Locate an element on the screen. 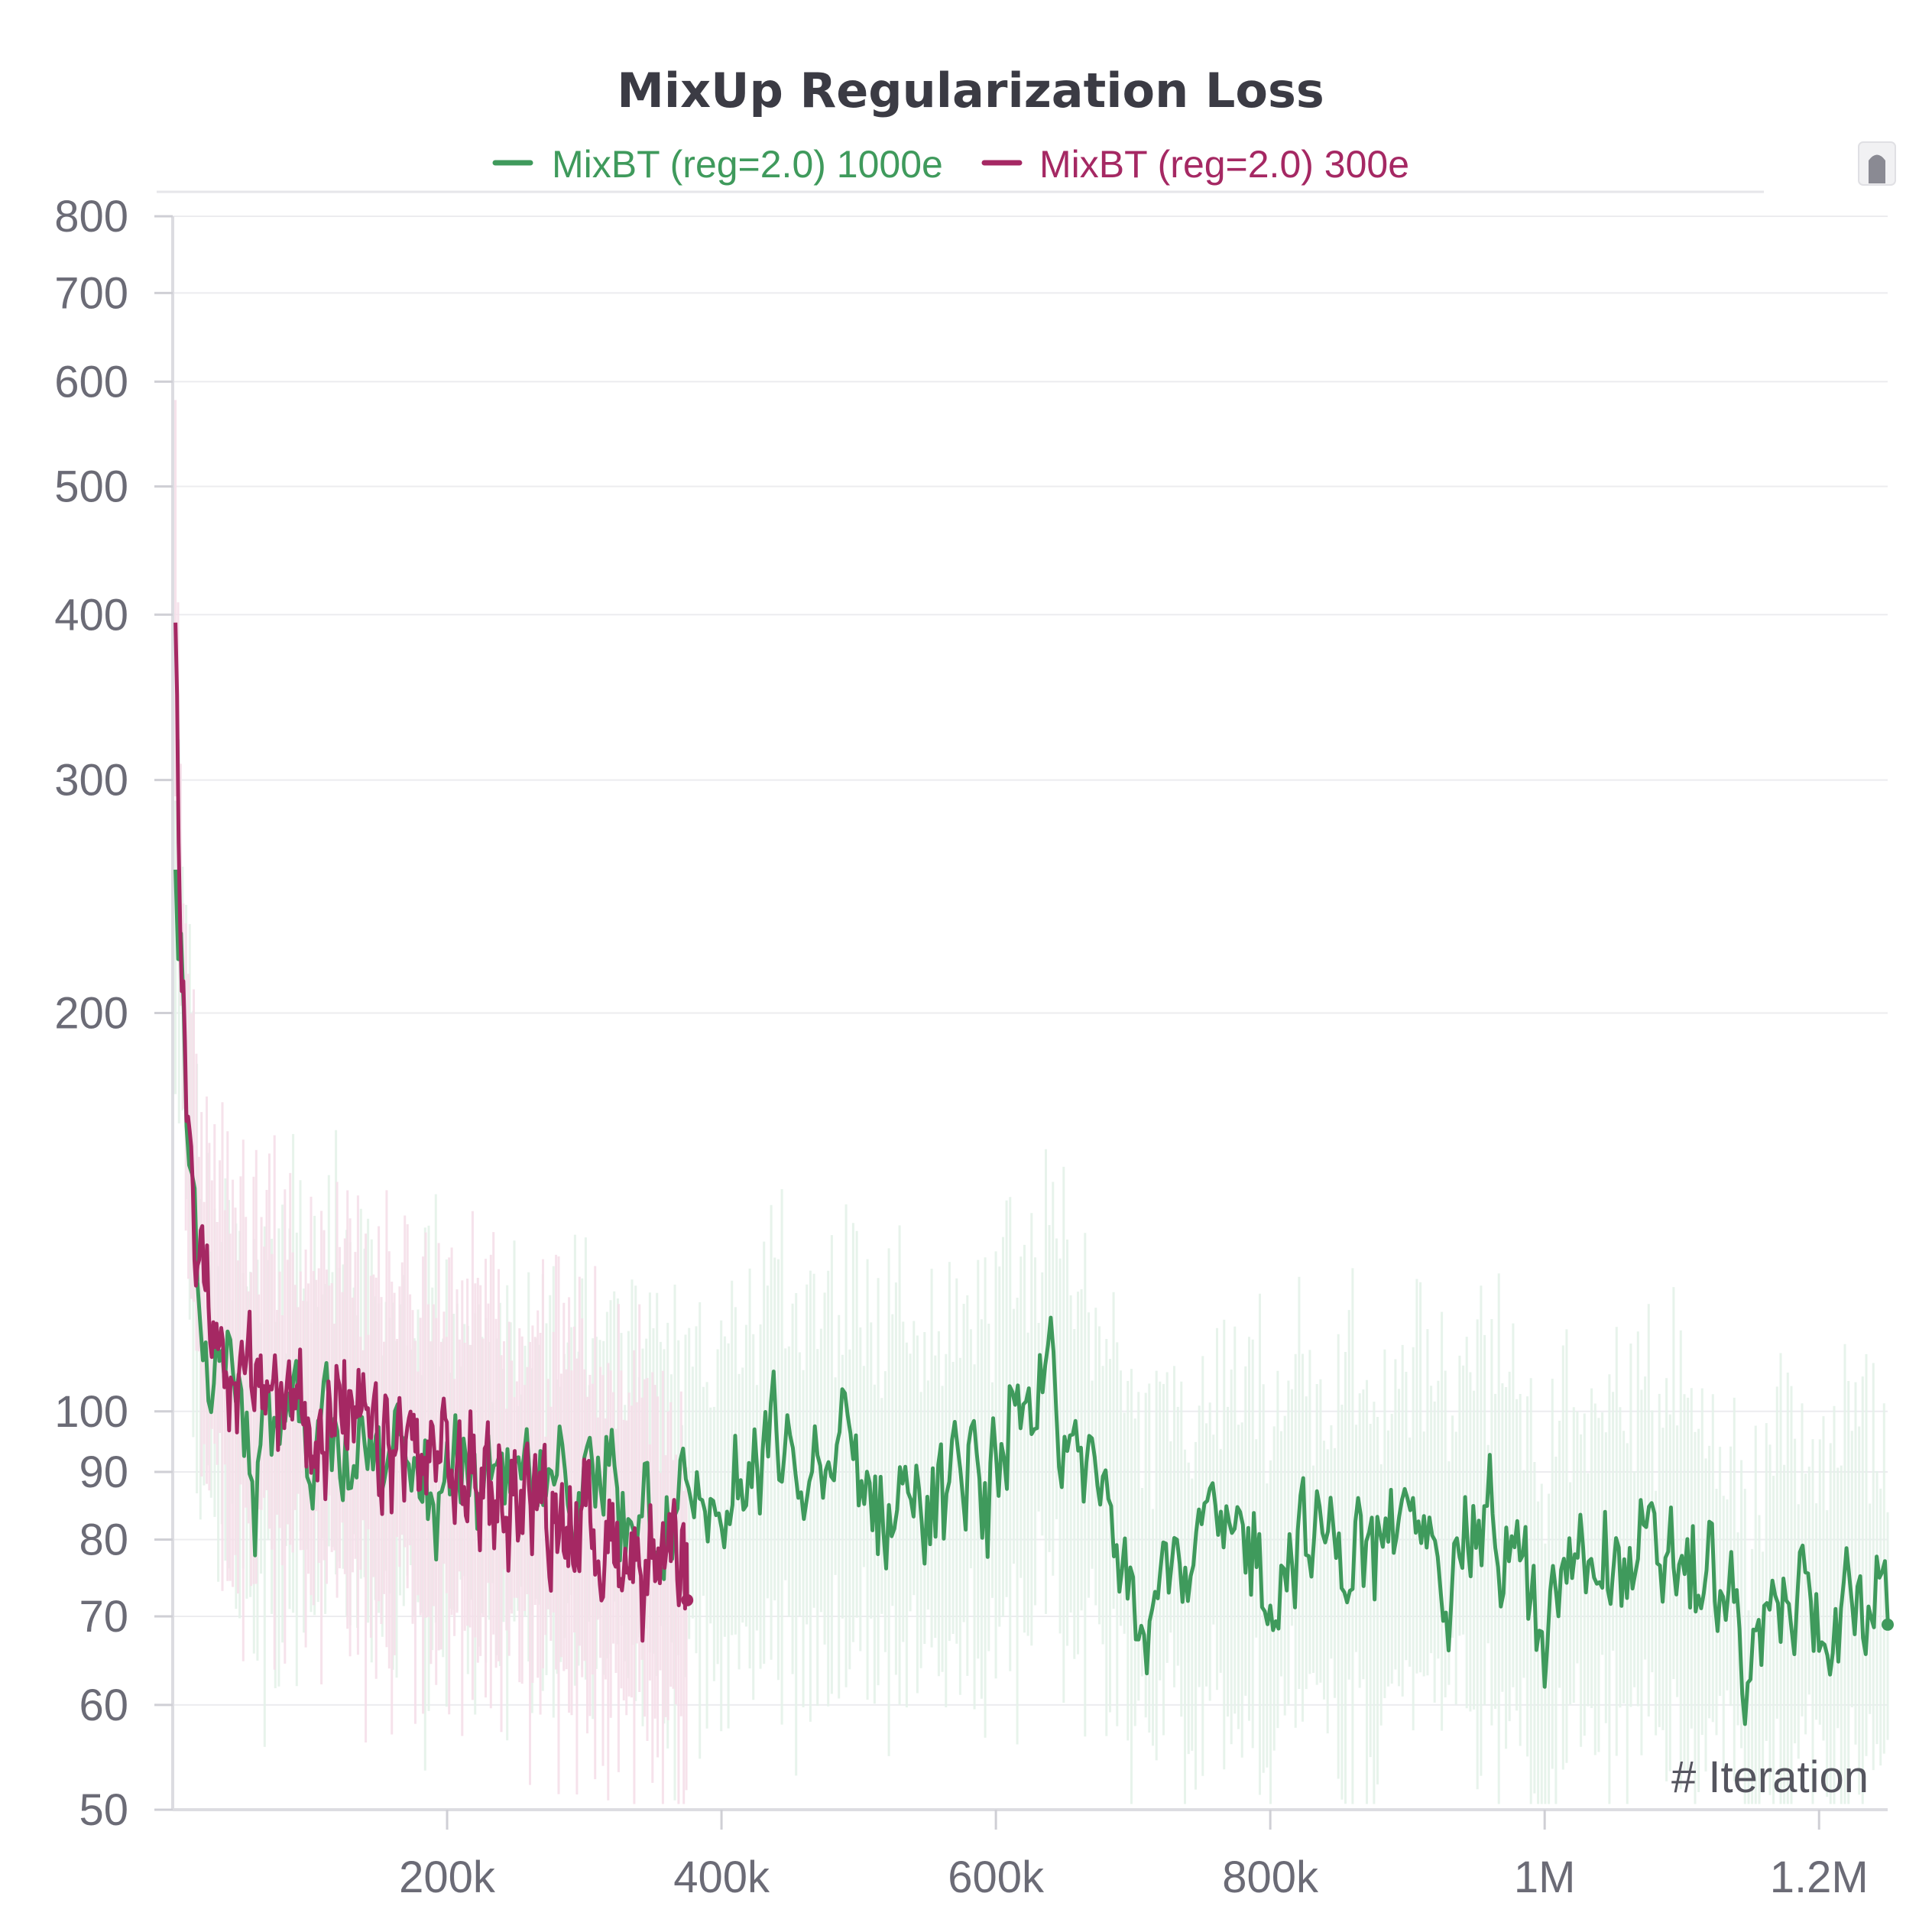 The image size is (1932, 1932). y-tick-label-600: 600 is located at coordinates (91, 382).